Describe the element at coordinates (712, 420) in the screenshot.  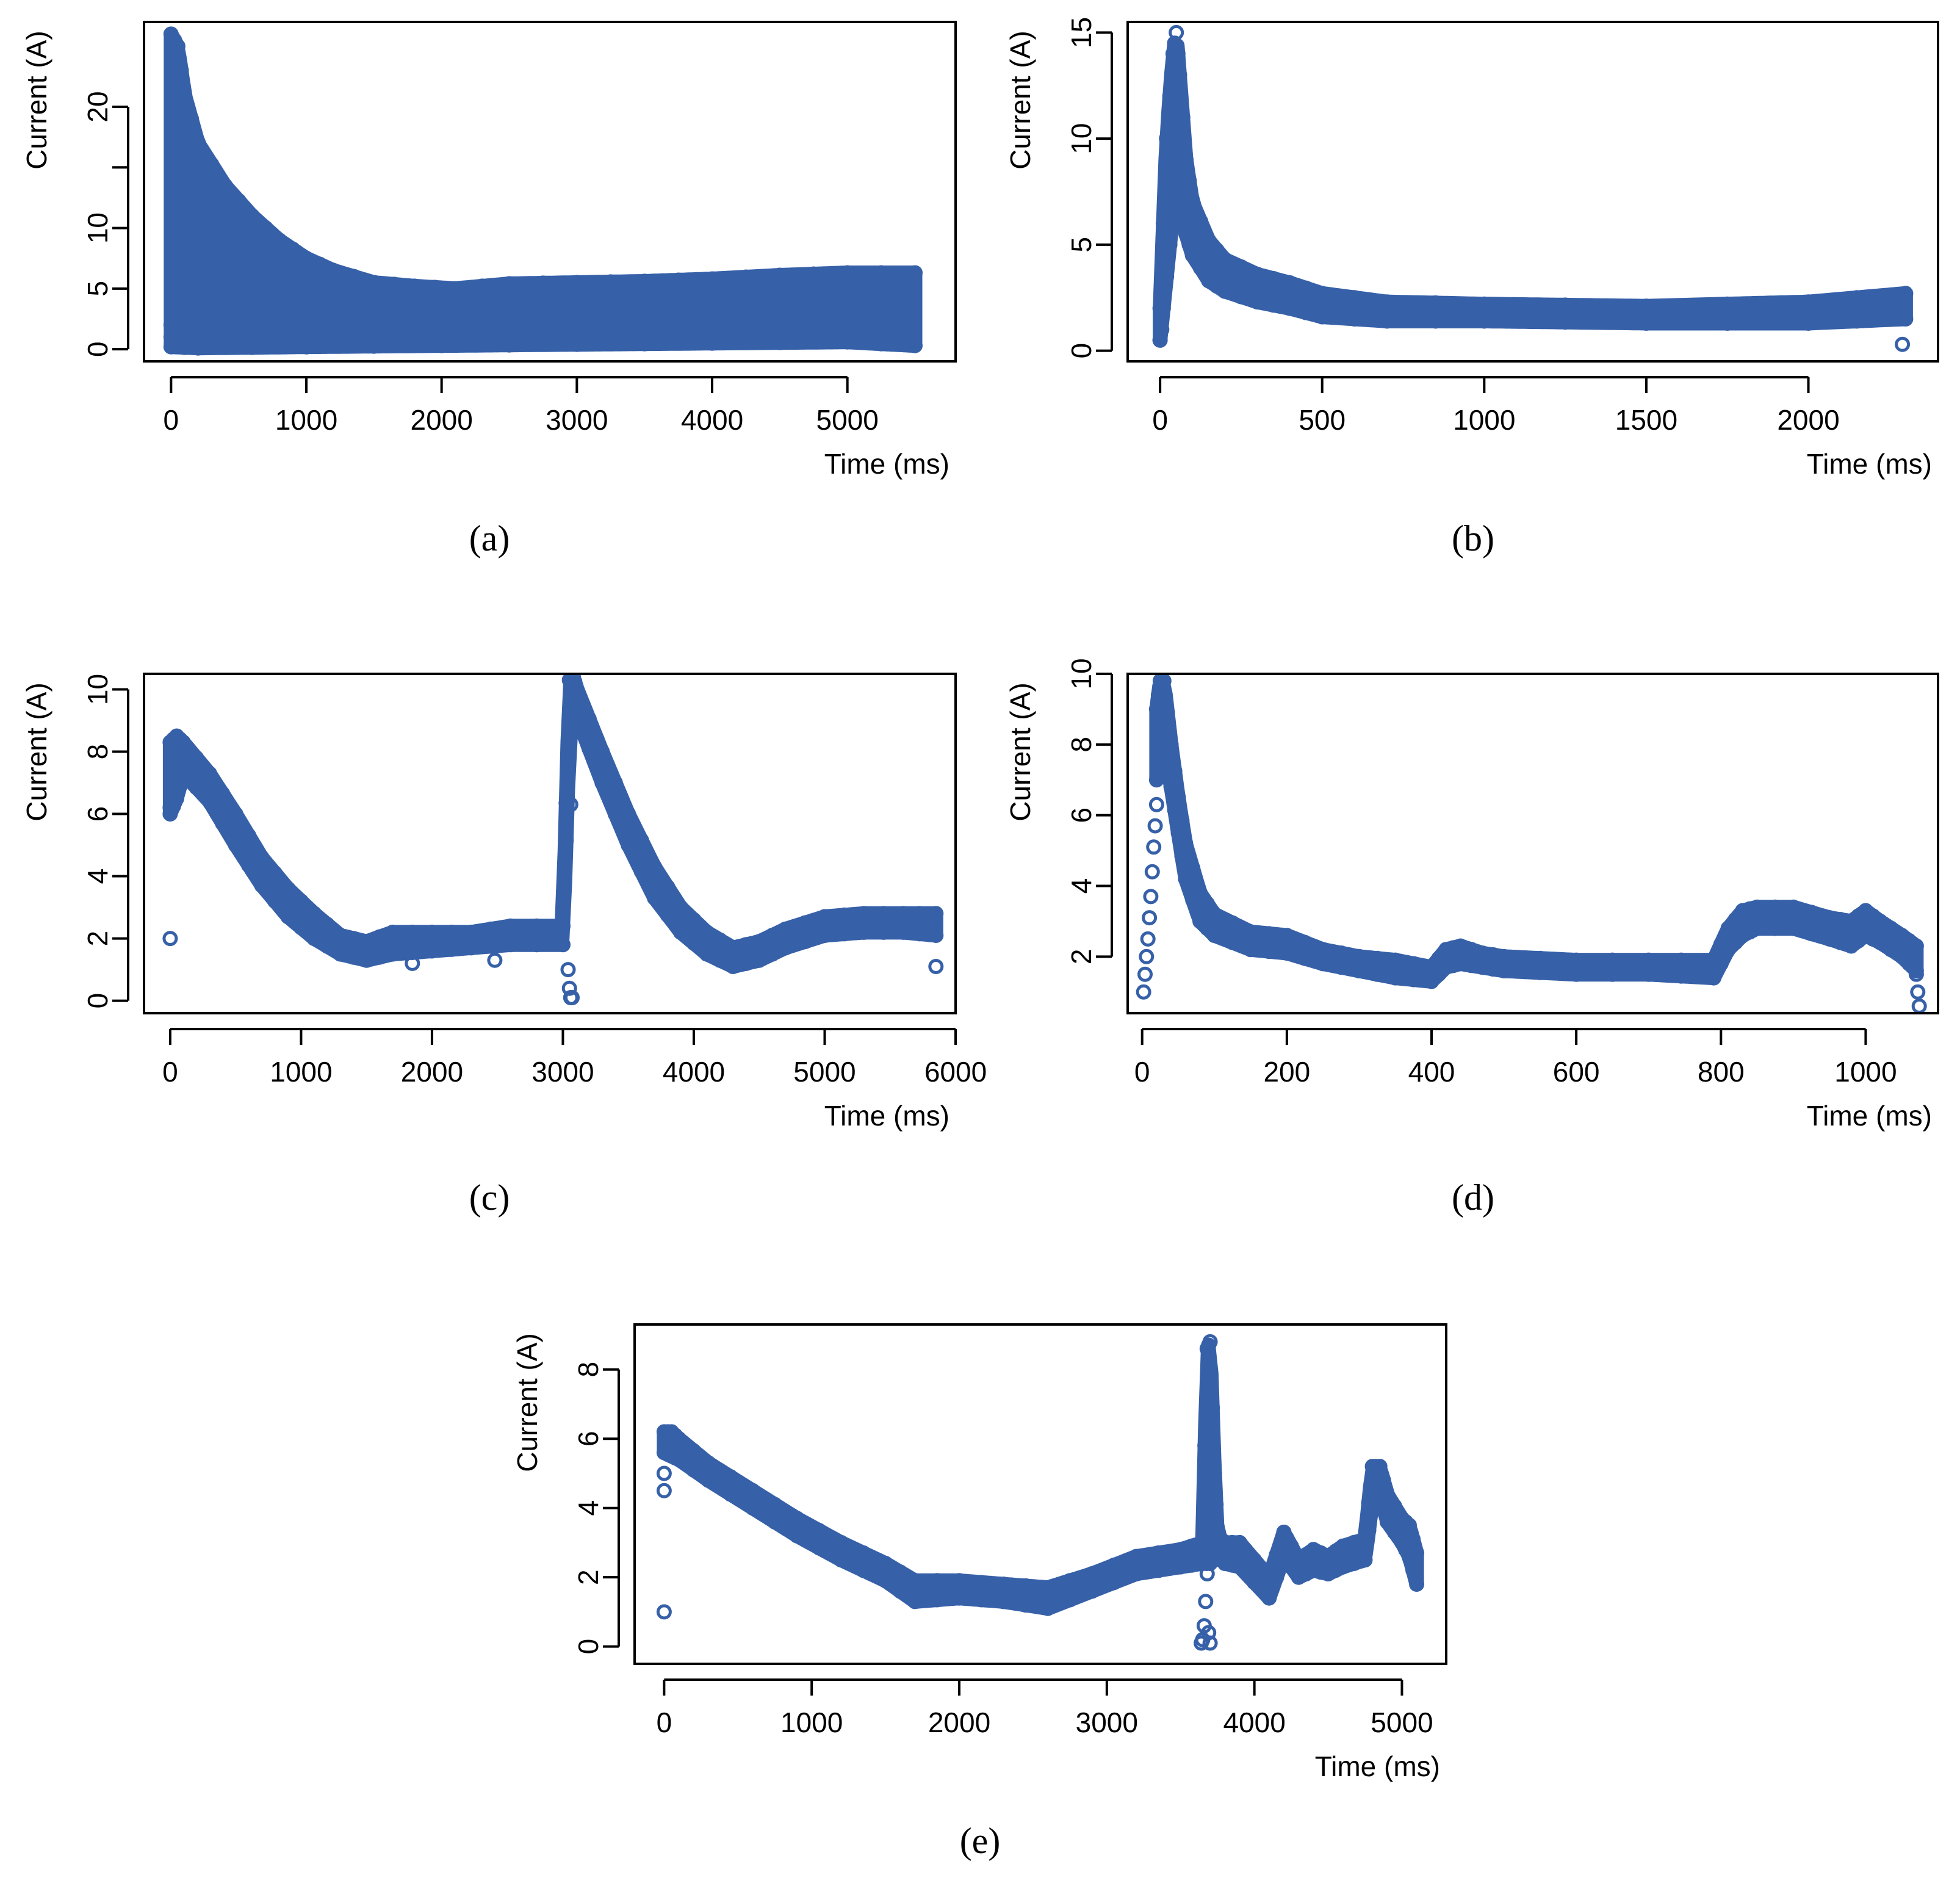
I see `x-tick-label-a-4: 4000` at that location.